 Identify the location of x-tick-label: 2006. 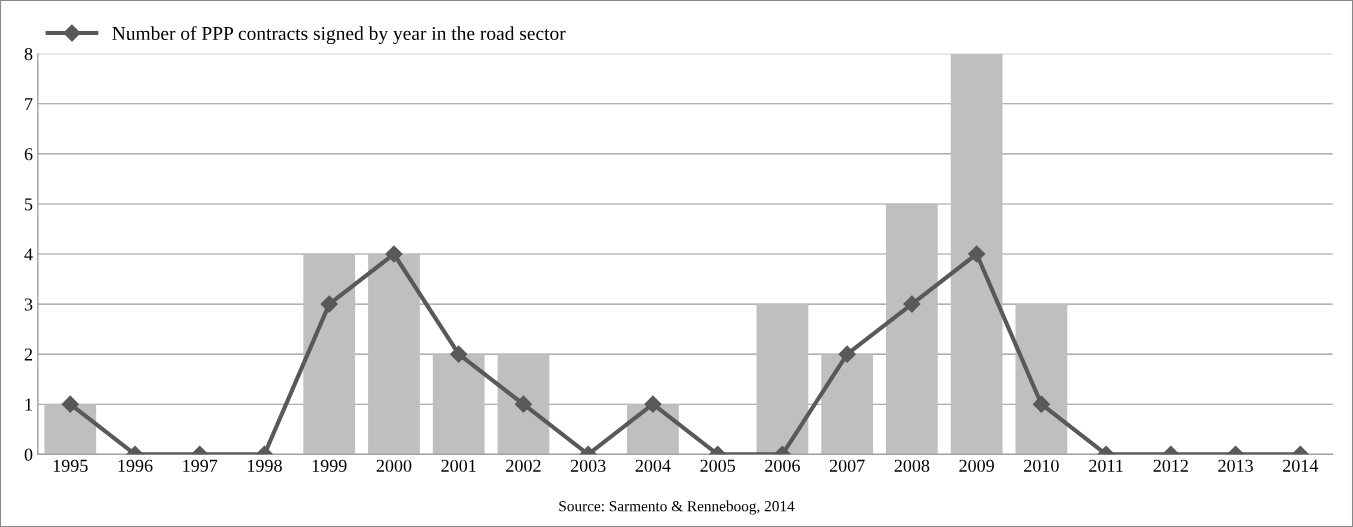
(782, 465).